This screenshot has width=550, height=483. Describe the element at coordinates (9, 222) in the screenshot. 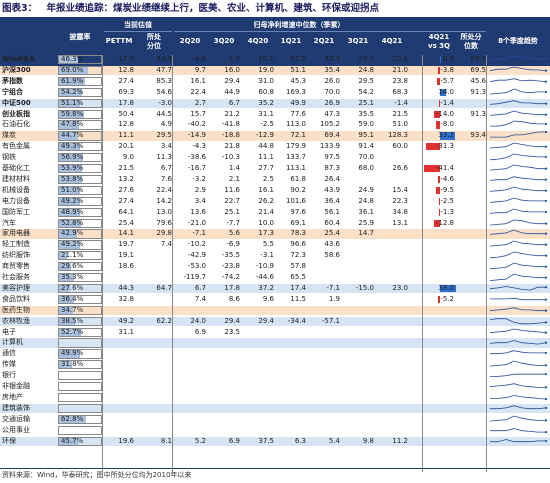

I see `row-name: 汽车` at that location.